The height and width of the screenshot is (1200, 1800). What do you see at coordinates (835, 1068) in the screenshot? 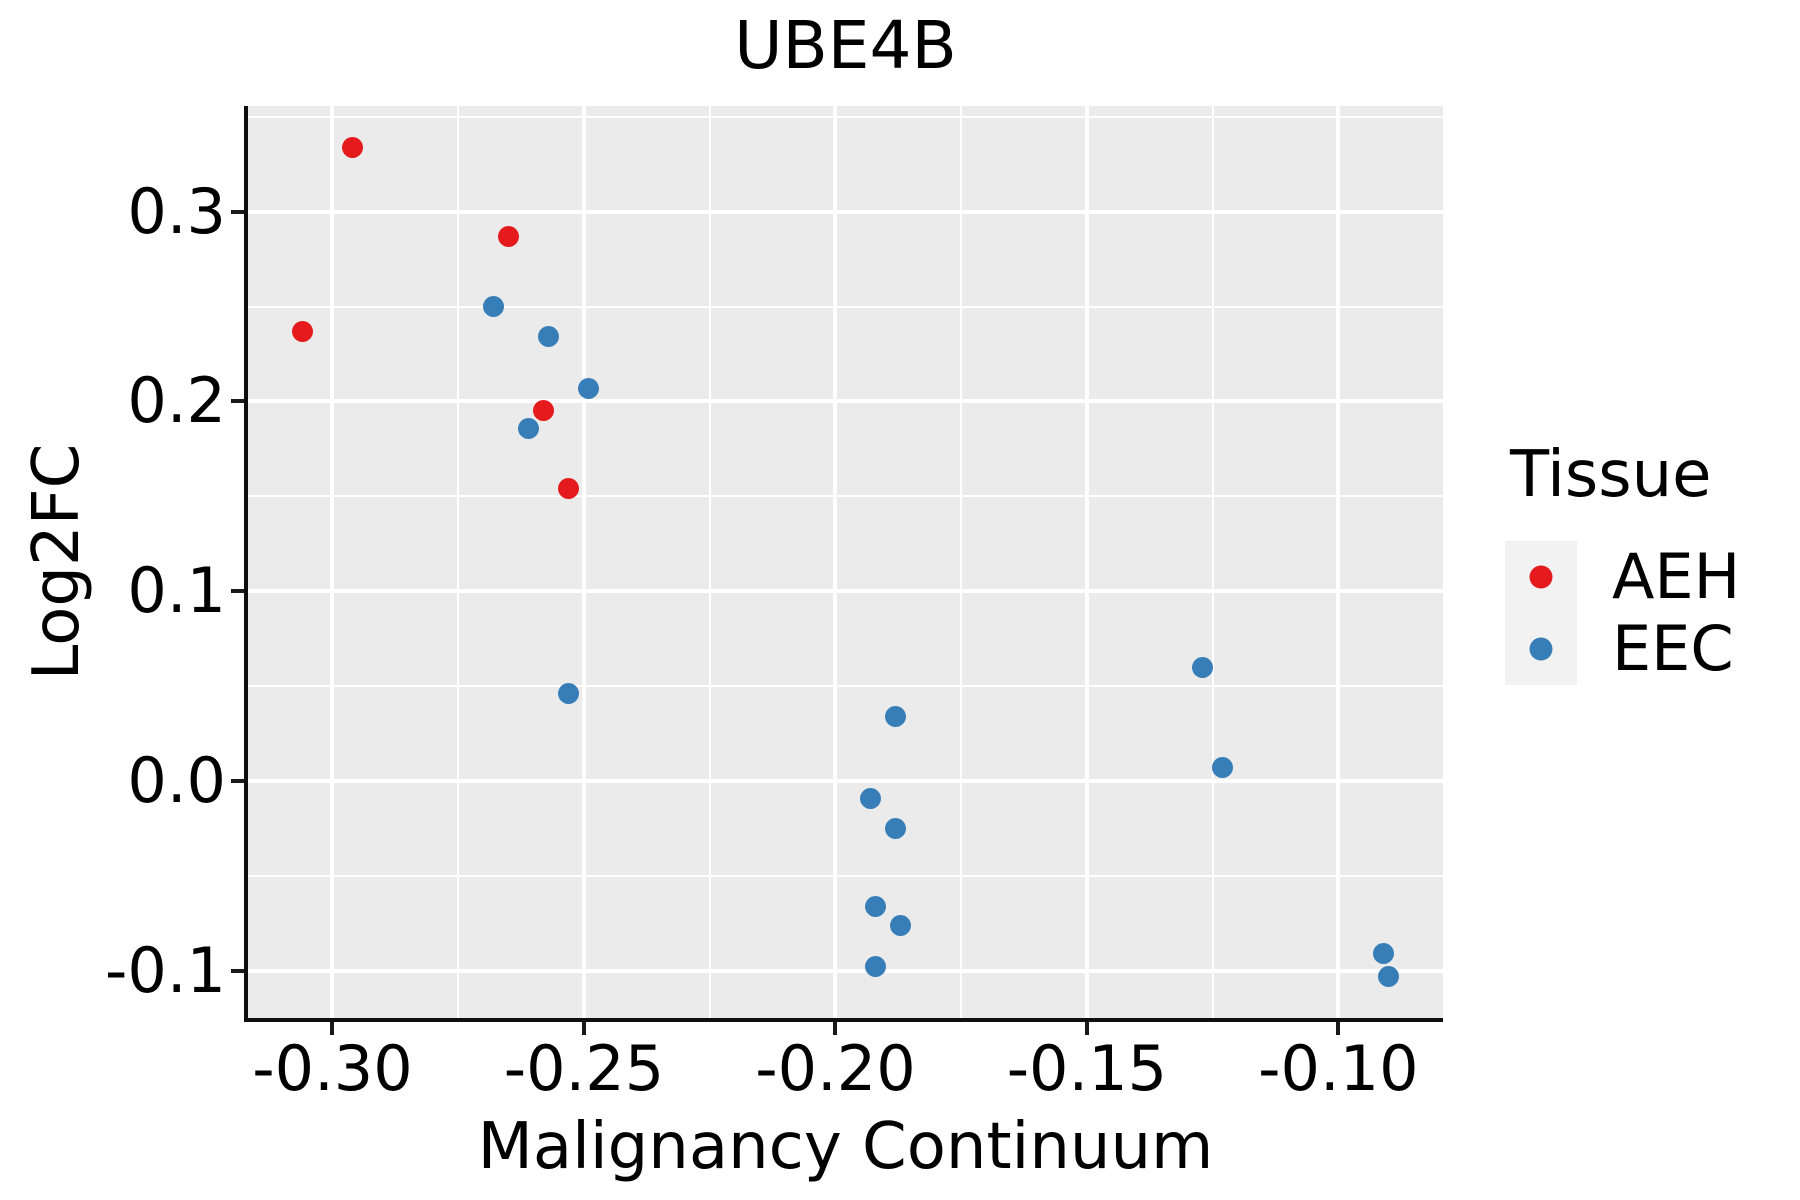
I see `x-tick-label: -0.20` at bounding box center [835, 1068].